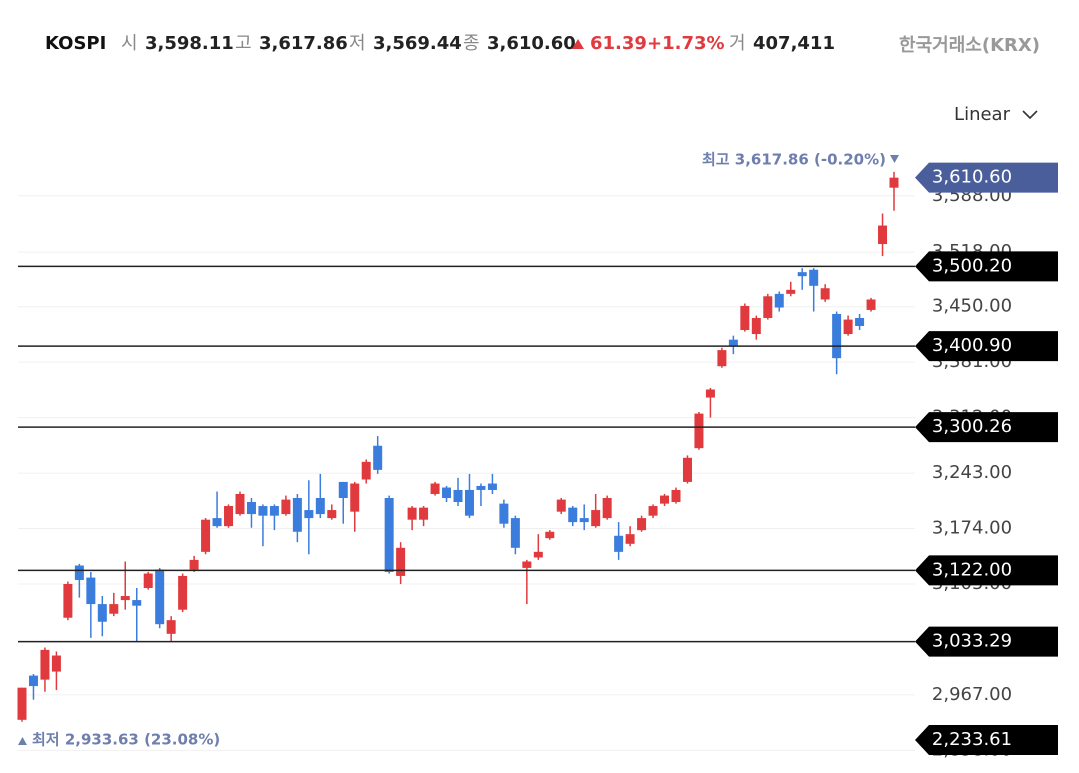  What do you see at coordinates (972, 569) in the screenshot?
I see `price-label: 3,122.00` at bounding box center [972, 569].